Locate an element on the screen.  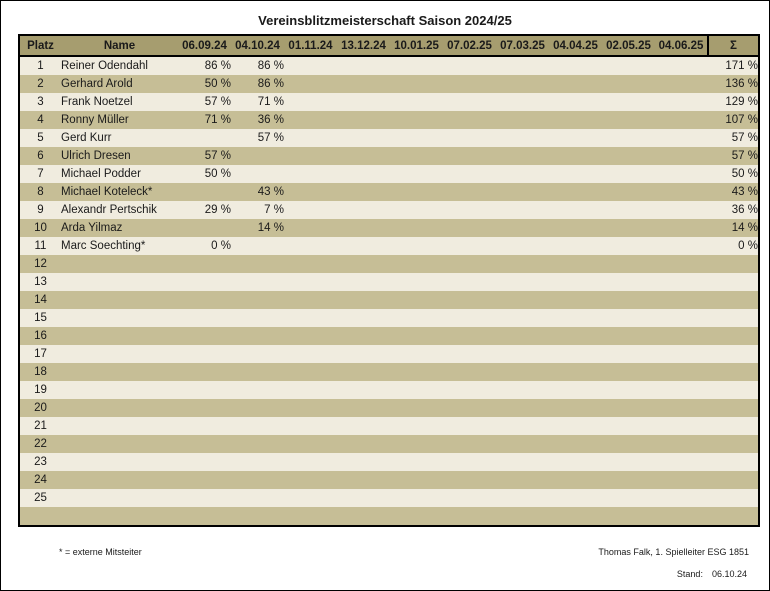
table-row: 13 is located at coordinates (389, 282).